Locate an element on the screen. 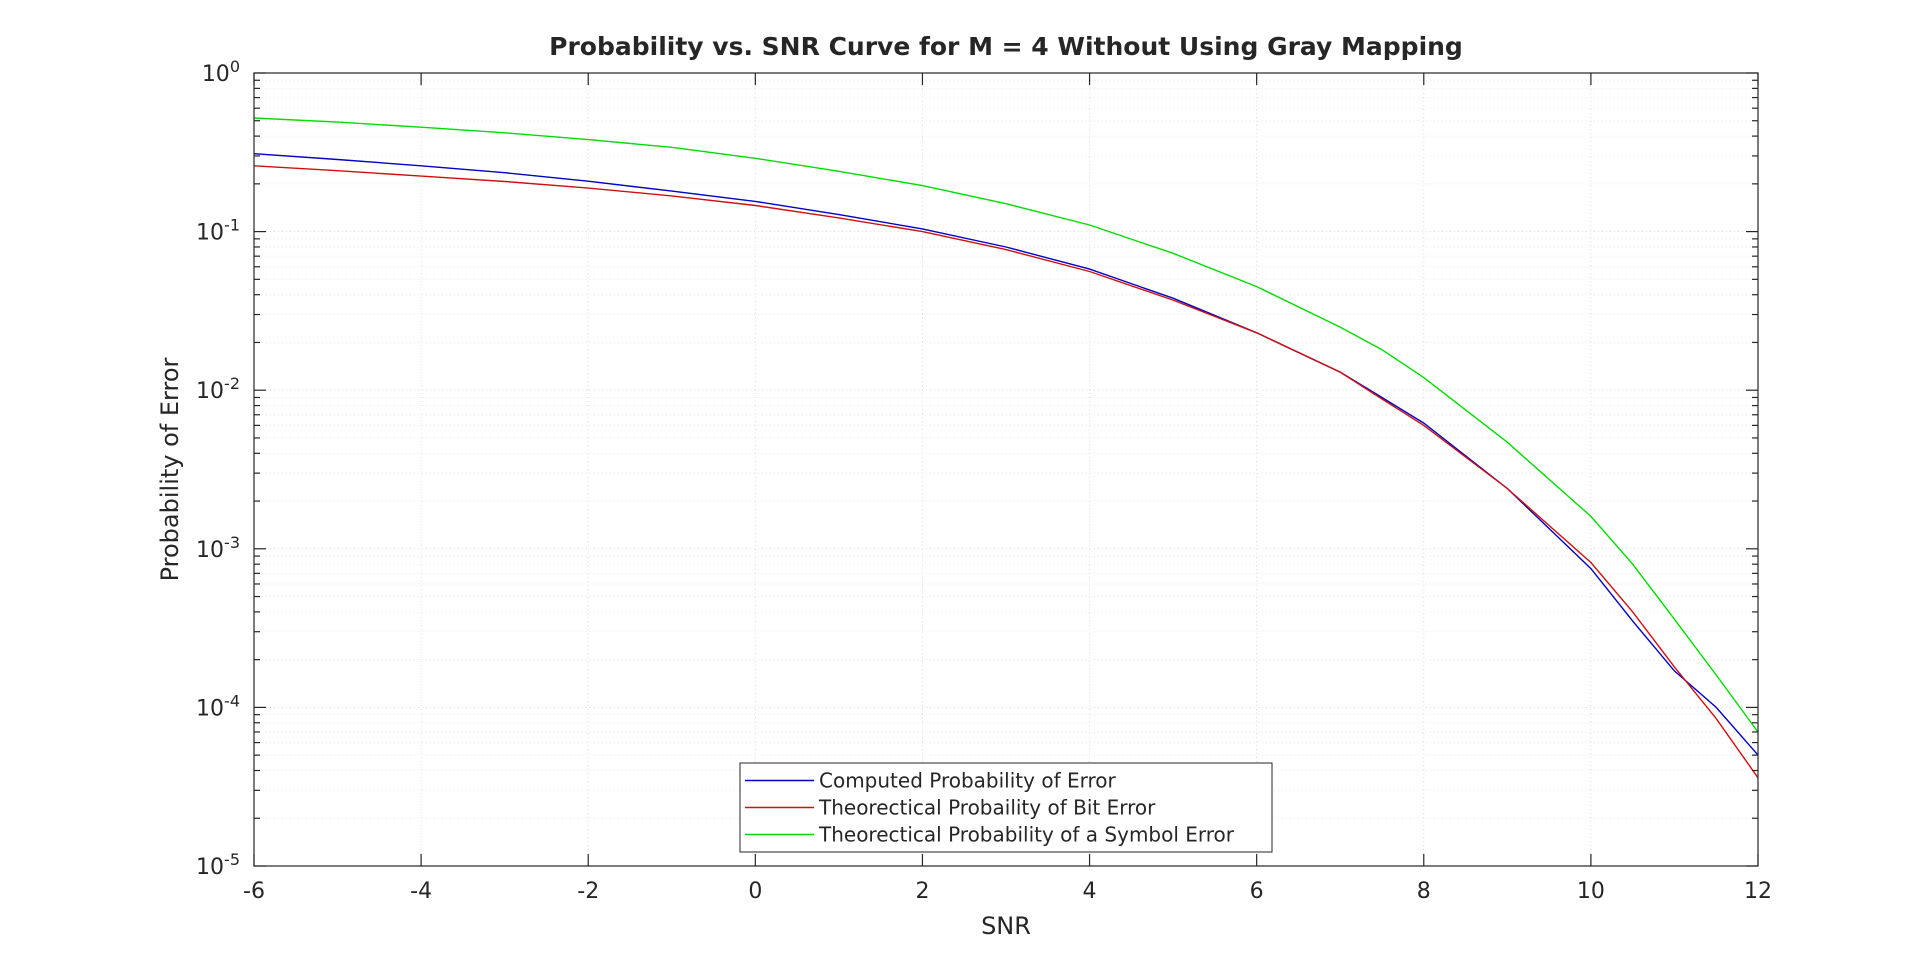 The image size is (1920, 965). x-tick-label: 0 is located at coordinates (755, 891).